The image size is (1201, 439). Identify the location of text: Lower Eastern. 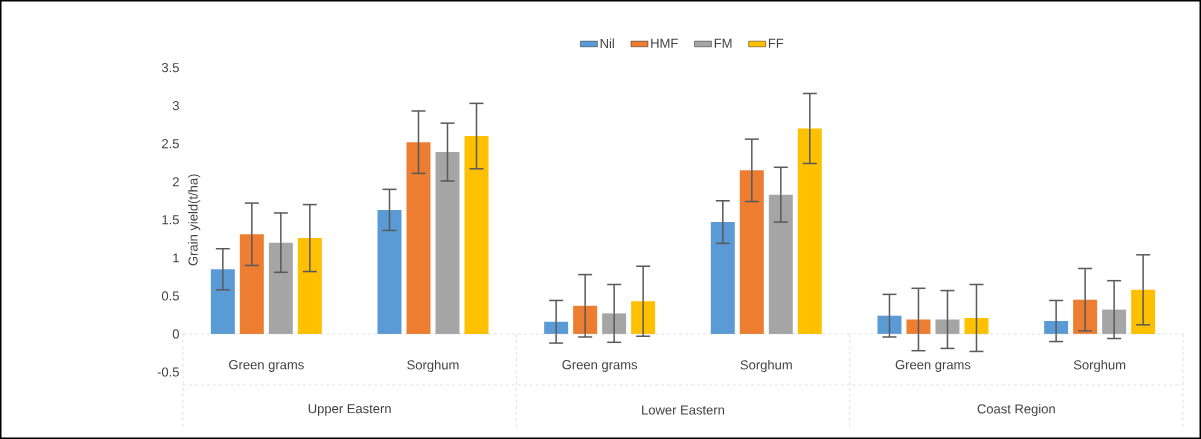
(683, 410).